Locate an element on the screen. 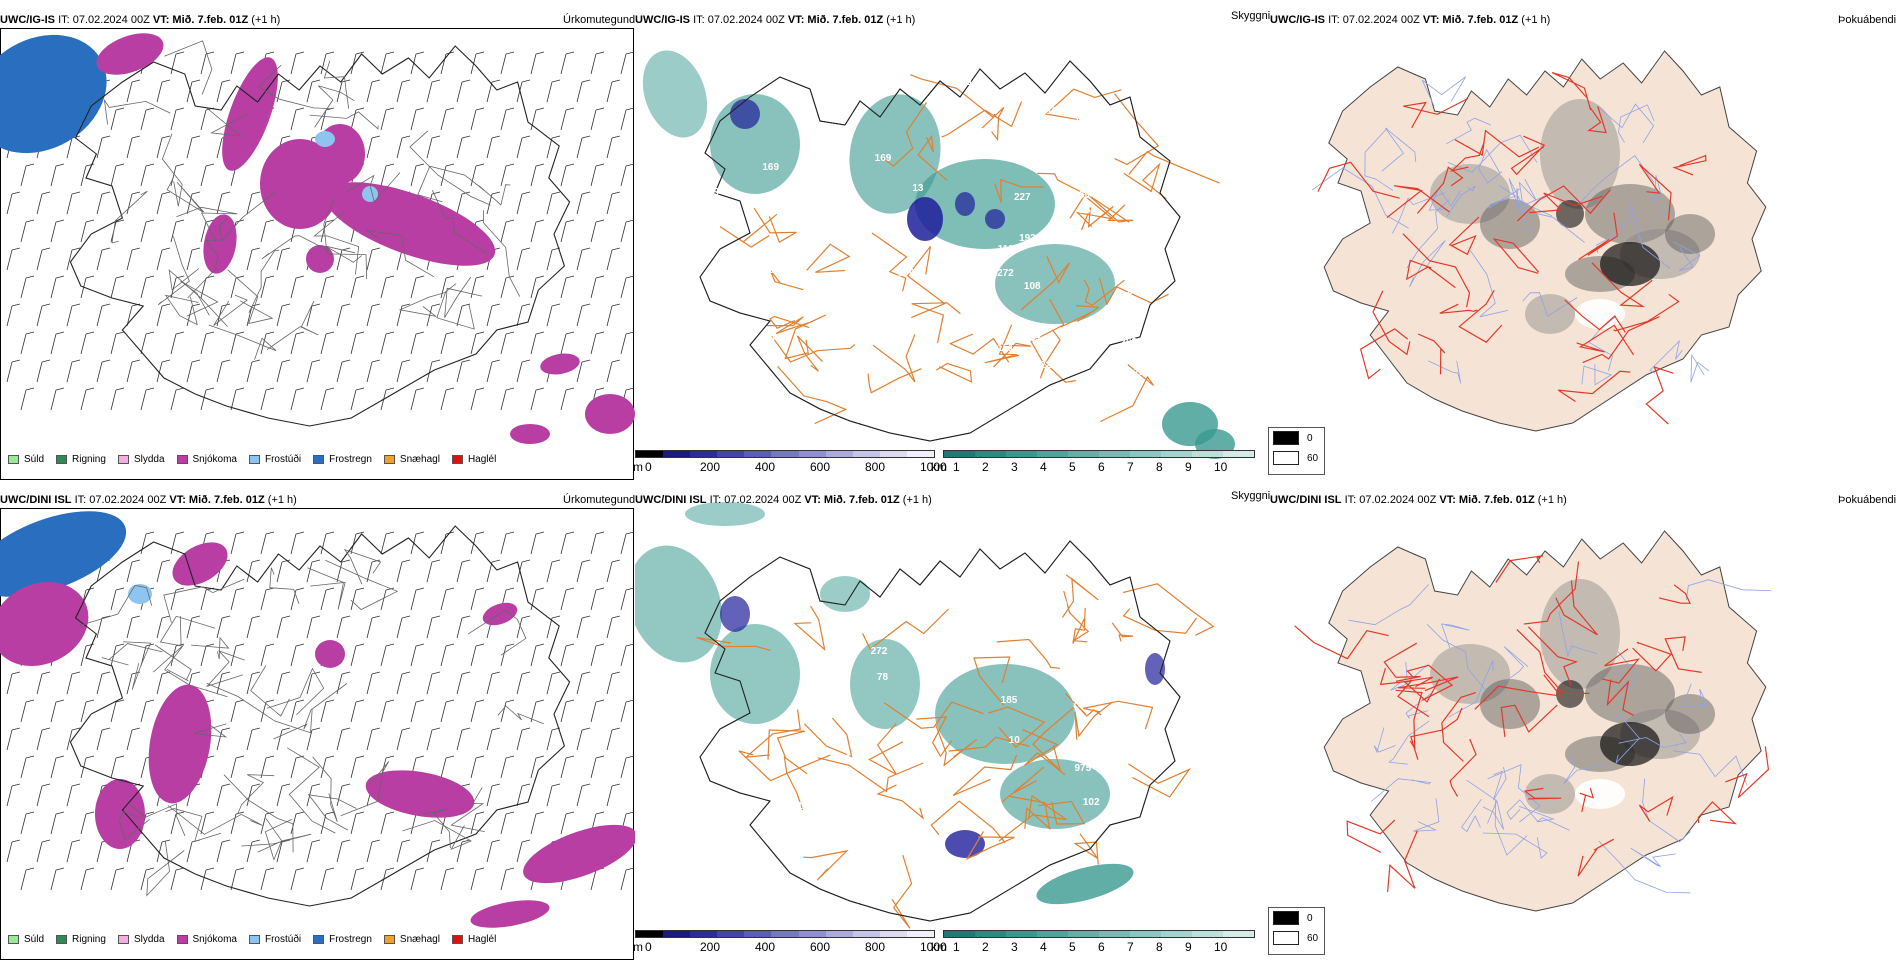 Image resolution: width=1900 pixels, height=964 pixels. visibility-value: 930 is located at coordinates (1121, 307).